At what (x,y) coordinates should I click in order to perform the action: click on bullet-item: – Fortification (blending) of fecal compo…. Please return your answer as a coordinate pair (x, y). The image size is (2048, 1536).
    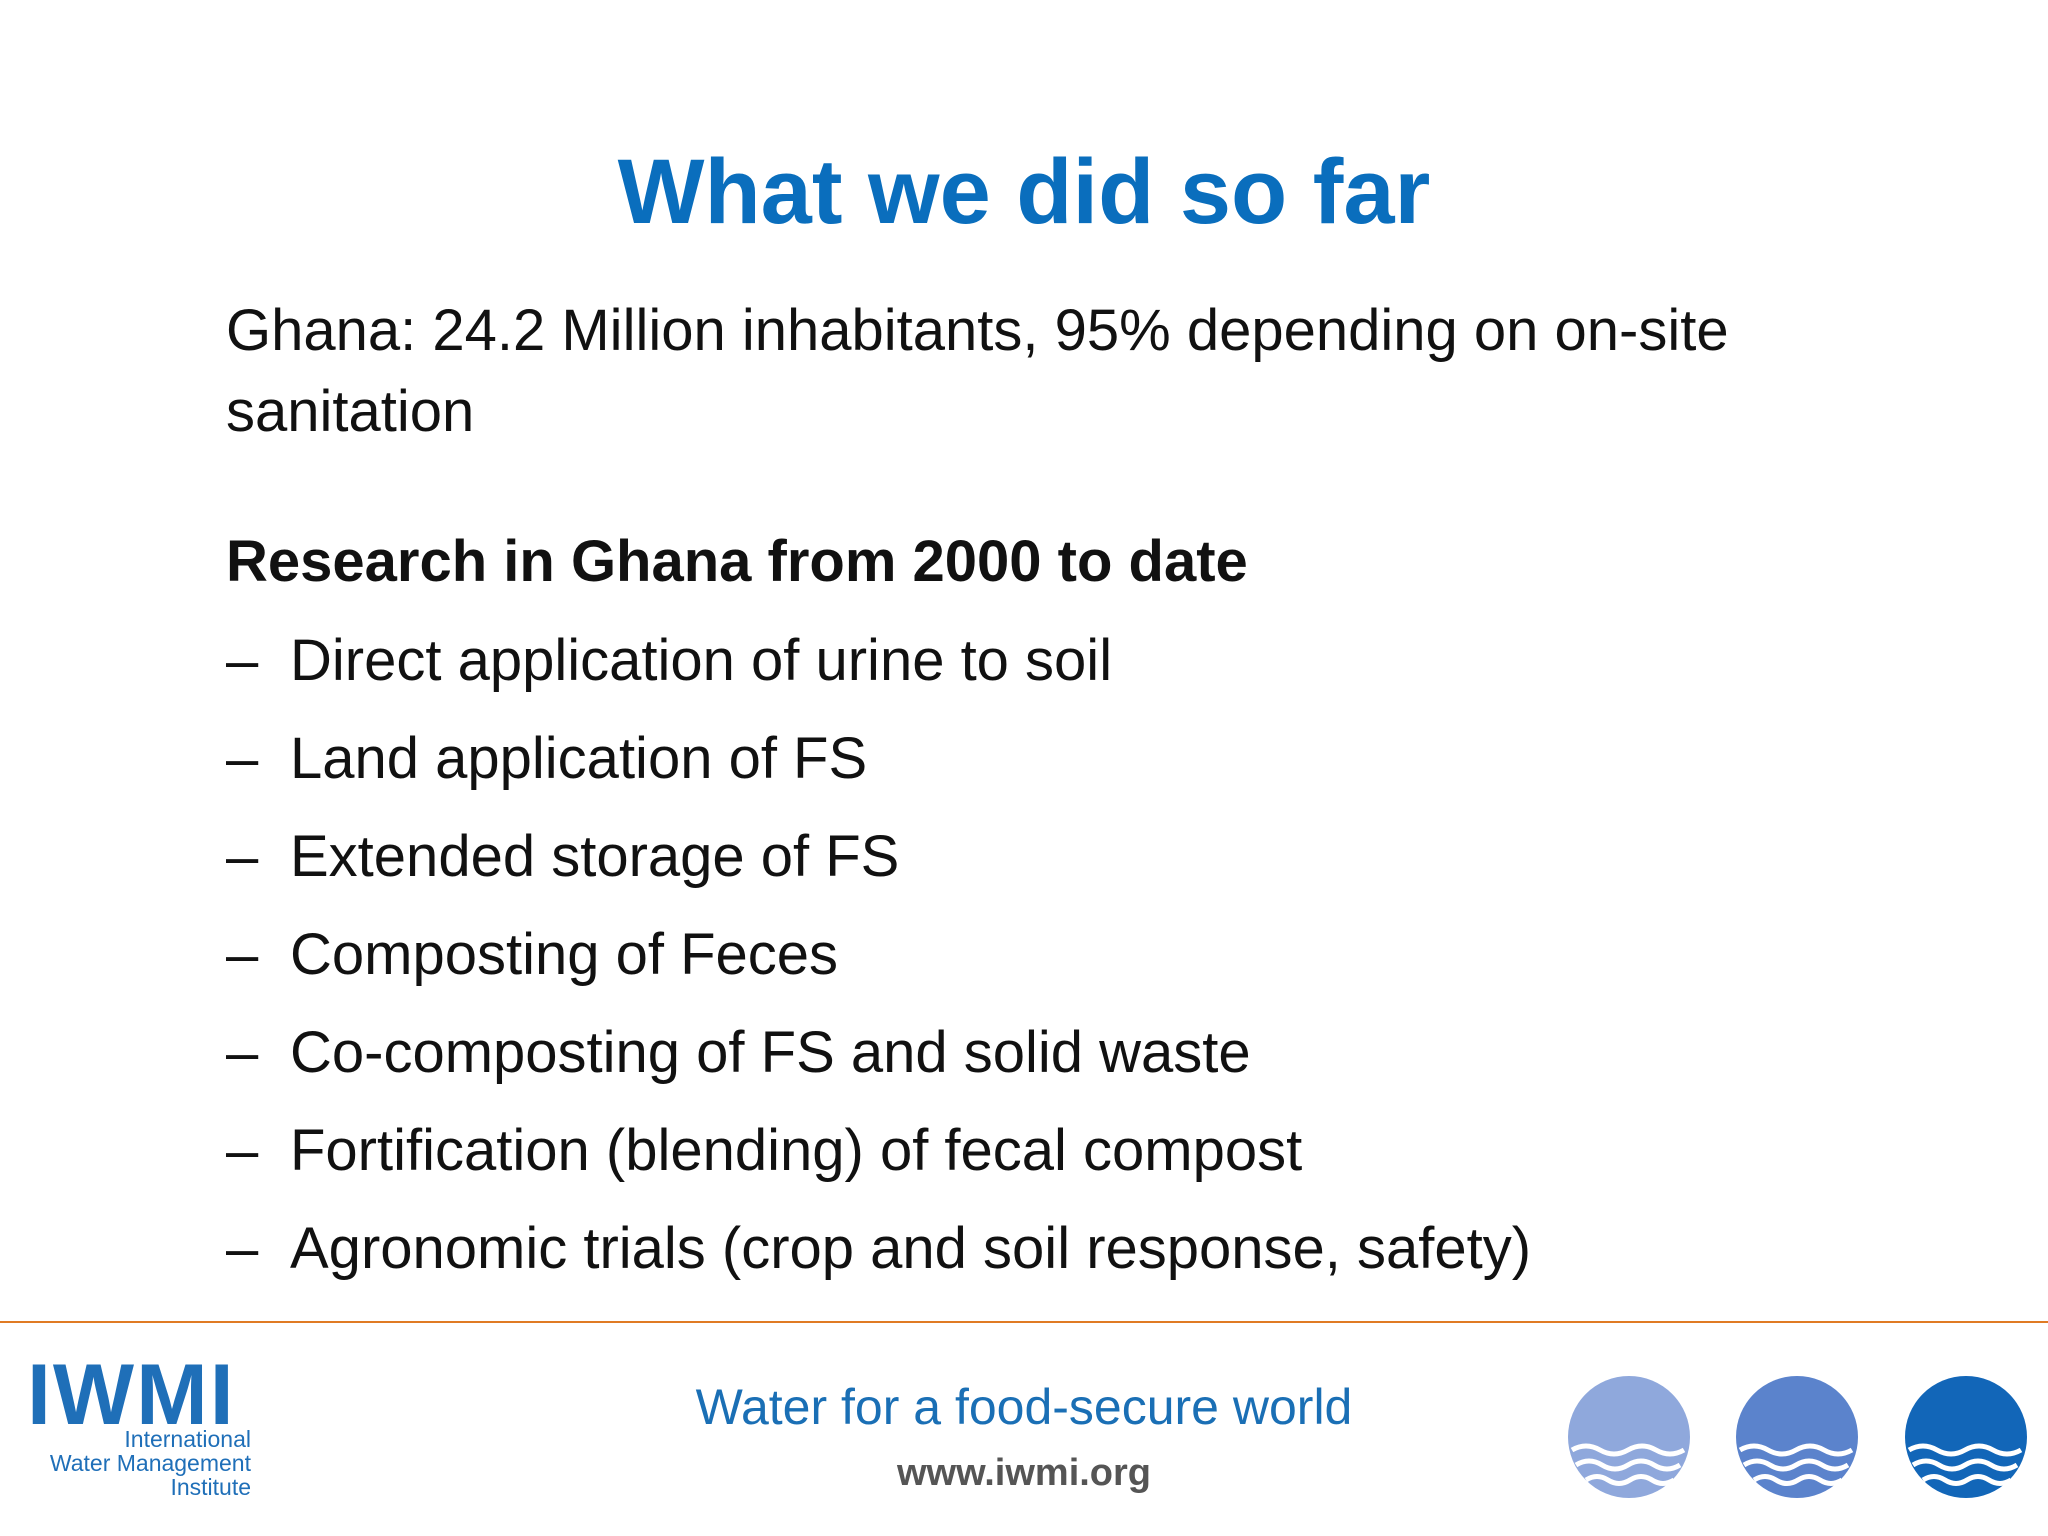
    Looking at the image, I should click on (1076, 1152).